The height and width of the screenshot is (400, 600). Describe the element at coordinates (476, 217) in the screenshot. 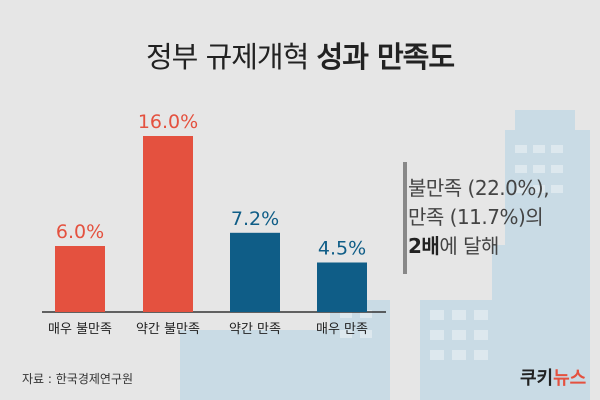

I see `note-line-2: 만족 (11.7%)의` at that location.